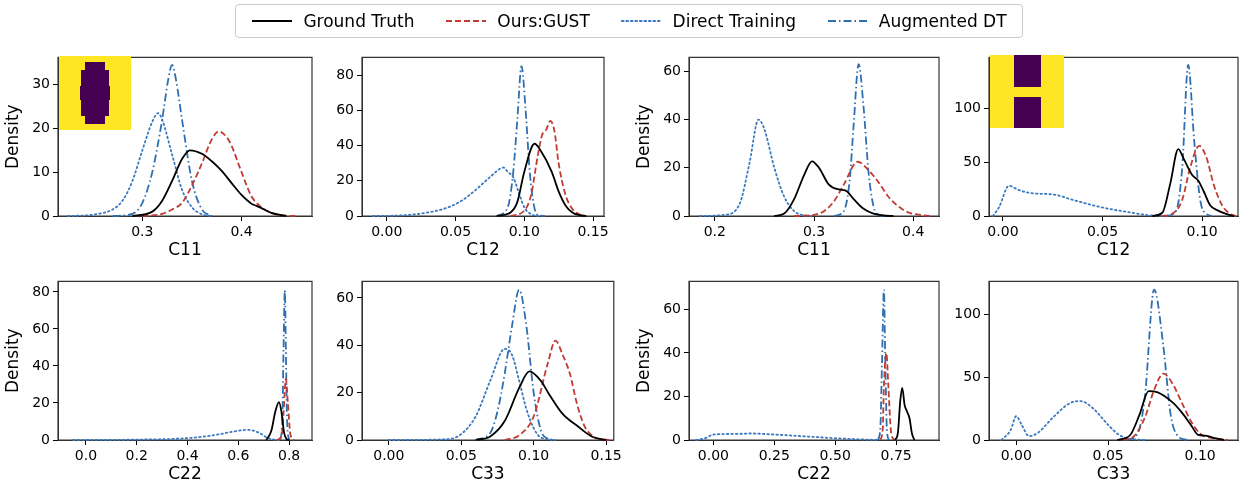 Image resolution: width=1255 pixels, height=483 pixels. I want to click on x-tick-label: 0.50, so click(835, 455).